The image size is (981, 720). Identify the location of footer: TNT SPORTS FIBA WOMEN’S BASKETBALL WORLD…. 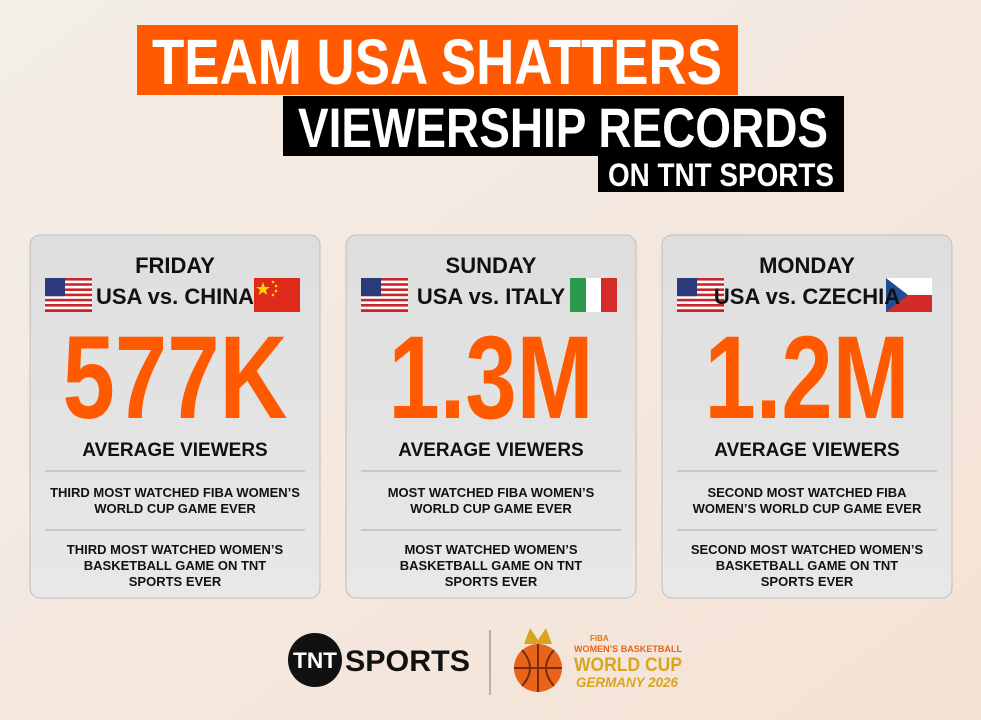
(485, 661).